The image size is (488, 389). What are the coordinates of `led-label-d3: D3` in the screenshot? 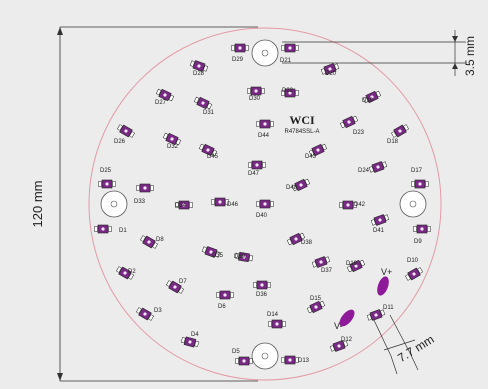 It's located at (158, 311).